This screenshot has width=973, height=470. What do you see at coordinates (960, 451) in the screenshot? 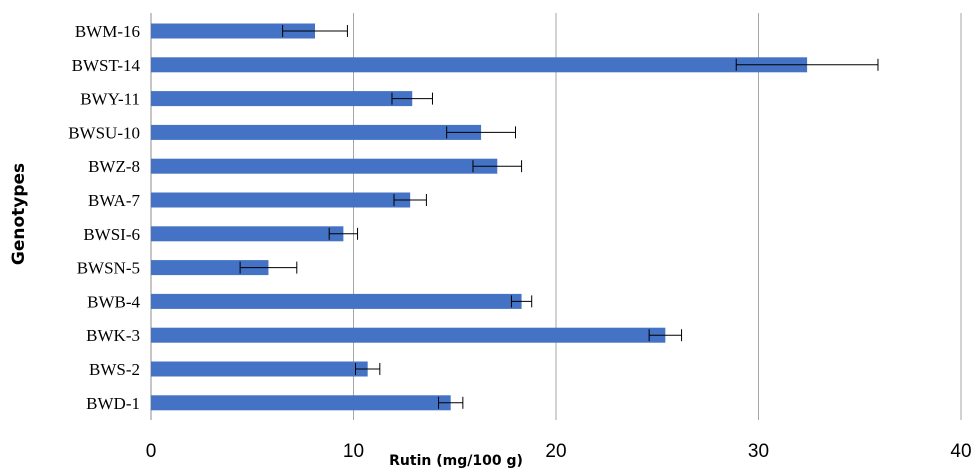
I see `x-tick-40: 40` at bounding box center [960, 451].